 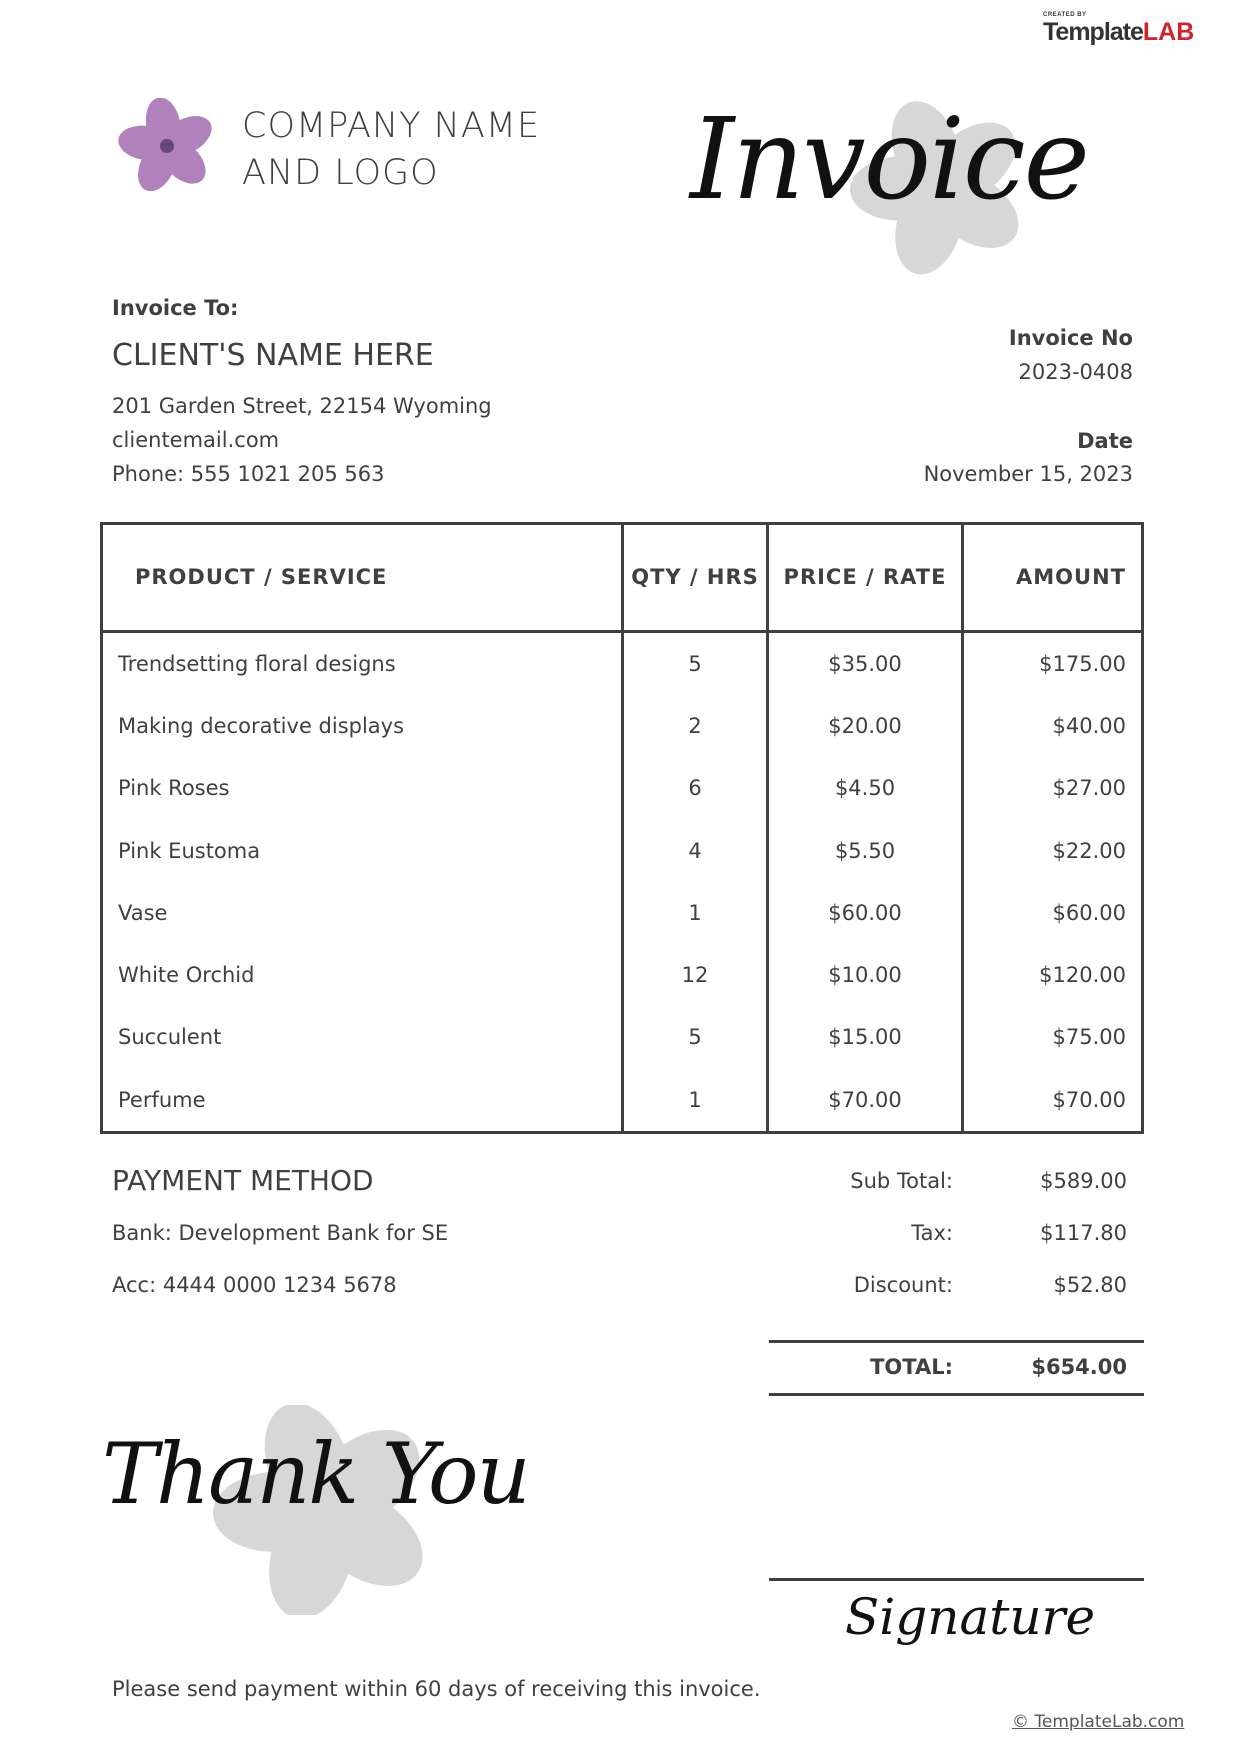 What do you see at coordinates (1119, 29) in the screenshot?
I see `templatelab-logo: CREATED BY TemplateLAB` at bounding box center [1119, 29].